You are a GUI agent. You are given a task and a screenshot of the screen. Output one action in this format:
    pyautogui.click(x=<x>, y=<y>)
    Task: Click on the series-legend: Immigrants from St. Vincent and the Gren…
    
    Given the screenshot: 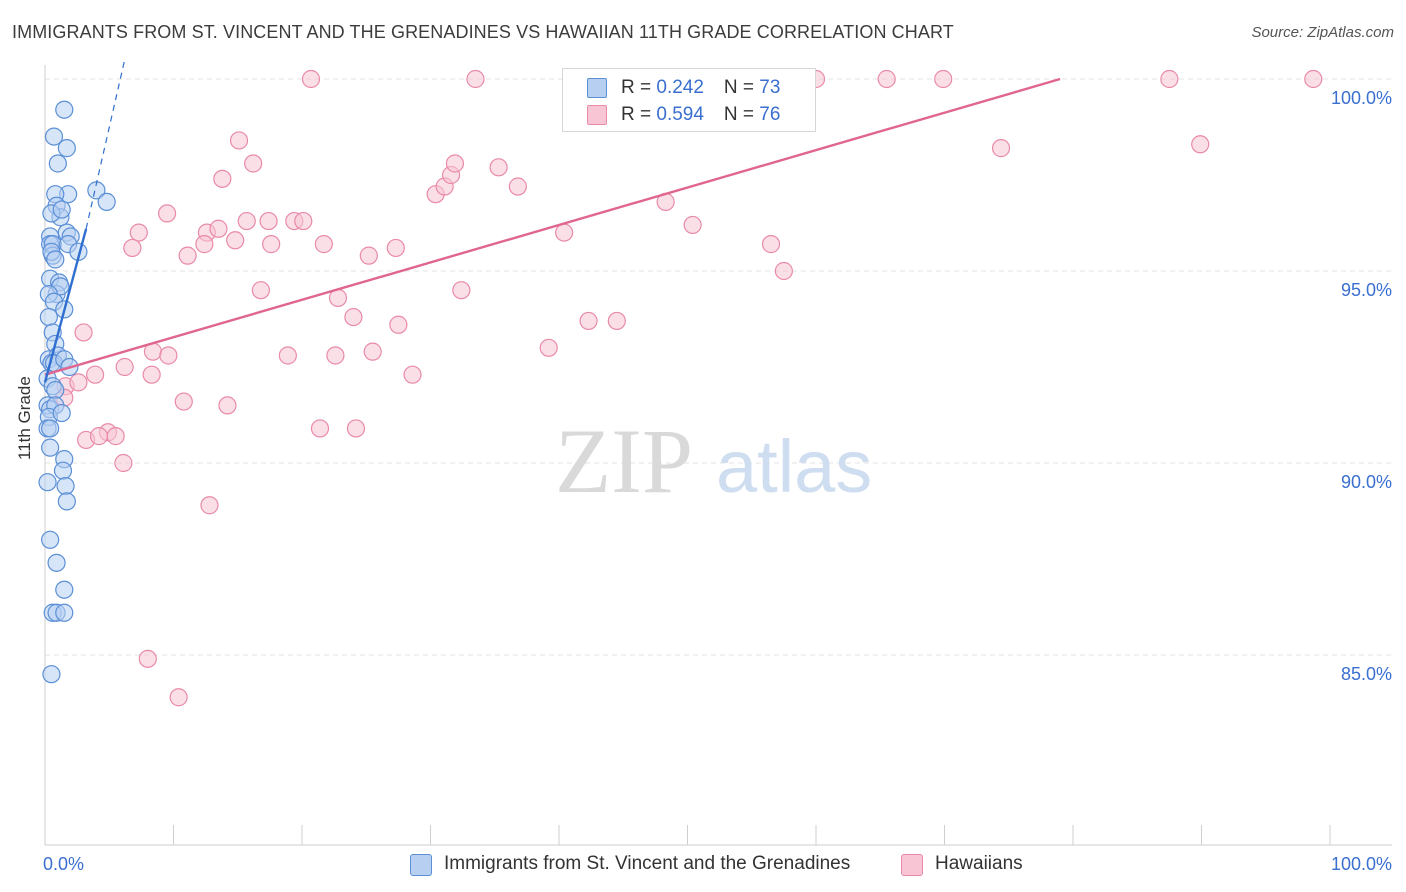 What is the action you would take?
    pyautogui.click(x=703, y=864)
    